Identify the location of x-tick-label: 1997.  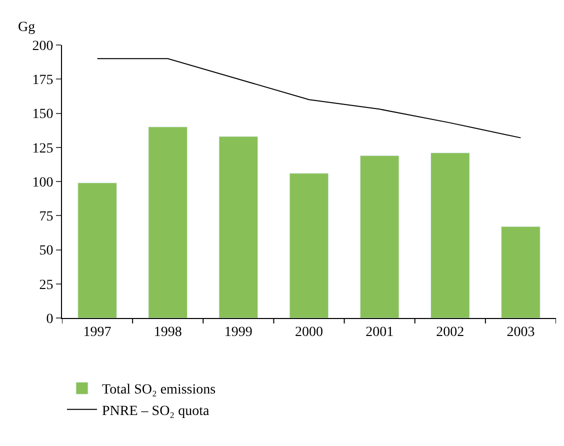
(97, 332).